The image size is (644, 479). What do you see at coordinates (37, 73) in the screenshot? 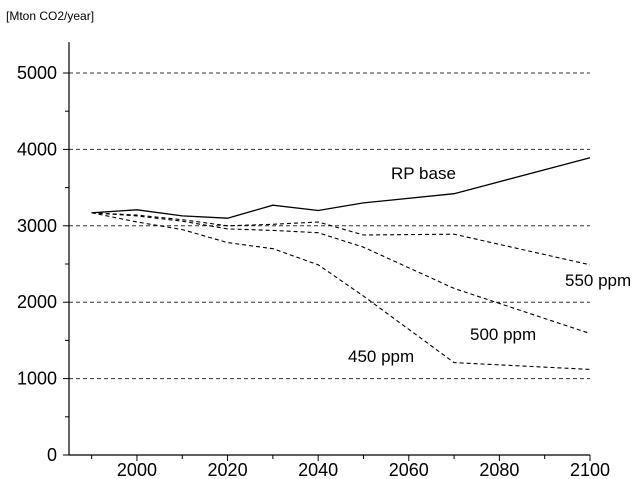
I see `y-tick-label: 5000` at bounding box center [37, 73].